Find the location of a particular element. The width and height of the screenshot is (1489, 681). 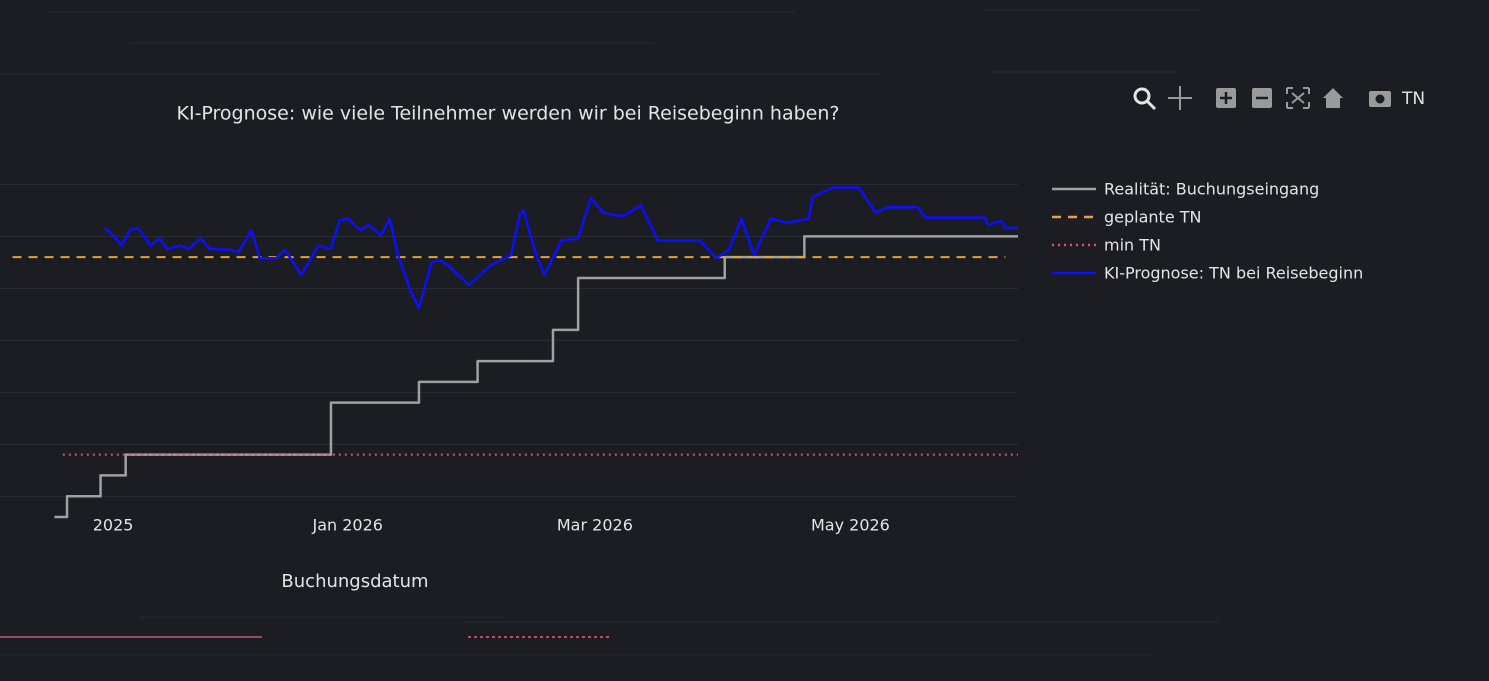

autoscale-button is located at coordinates (1298, 98).